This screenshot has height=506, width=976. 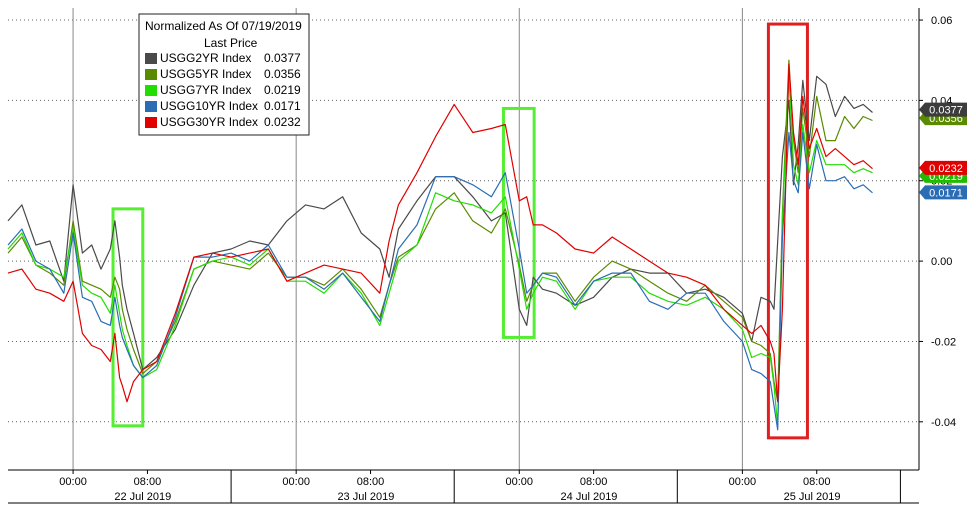 What do you see at coordinates (946, 169) in the screenshot?
I see `value-badge-label: 0.0232` at bounding box center [946, 169].